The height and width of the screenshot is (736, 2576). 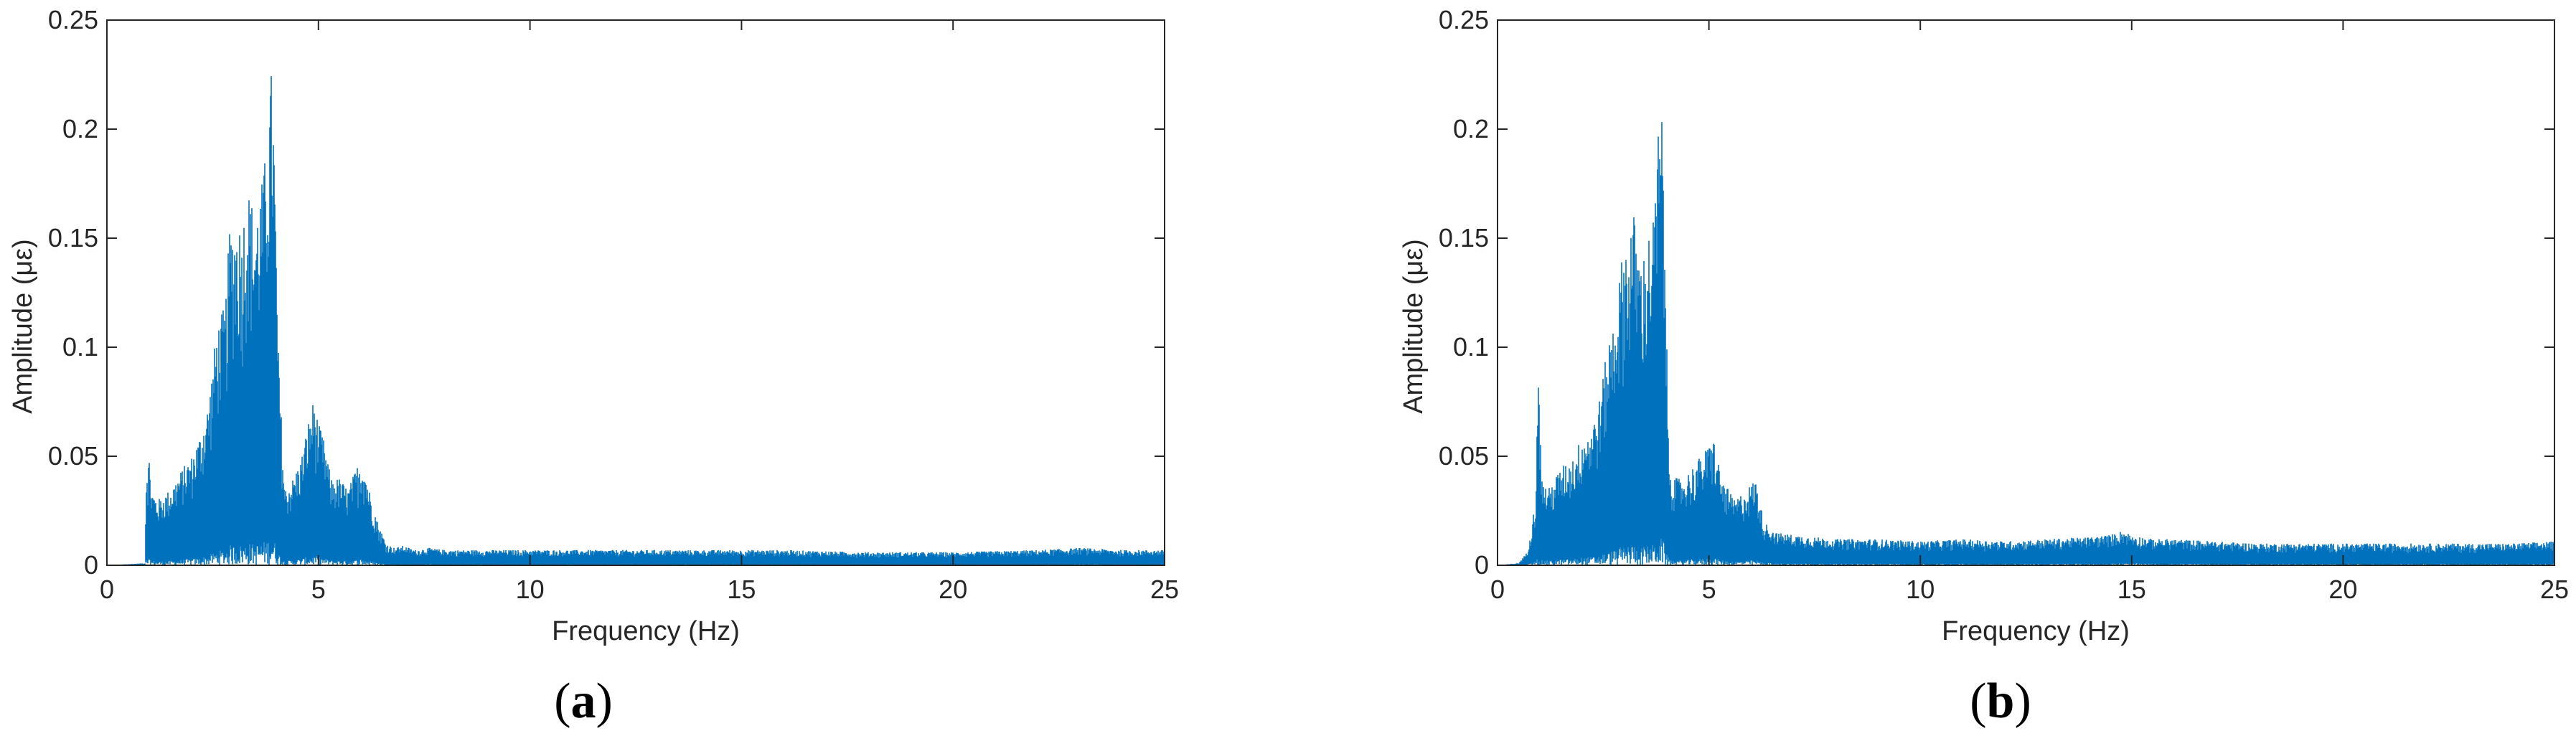 I want to click on y-tick-label-b-0: 0, so click(x=1482, y=565).